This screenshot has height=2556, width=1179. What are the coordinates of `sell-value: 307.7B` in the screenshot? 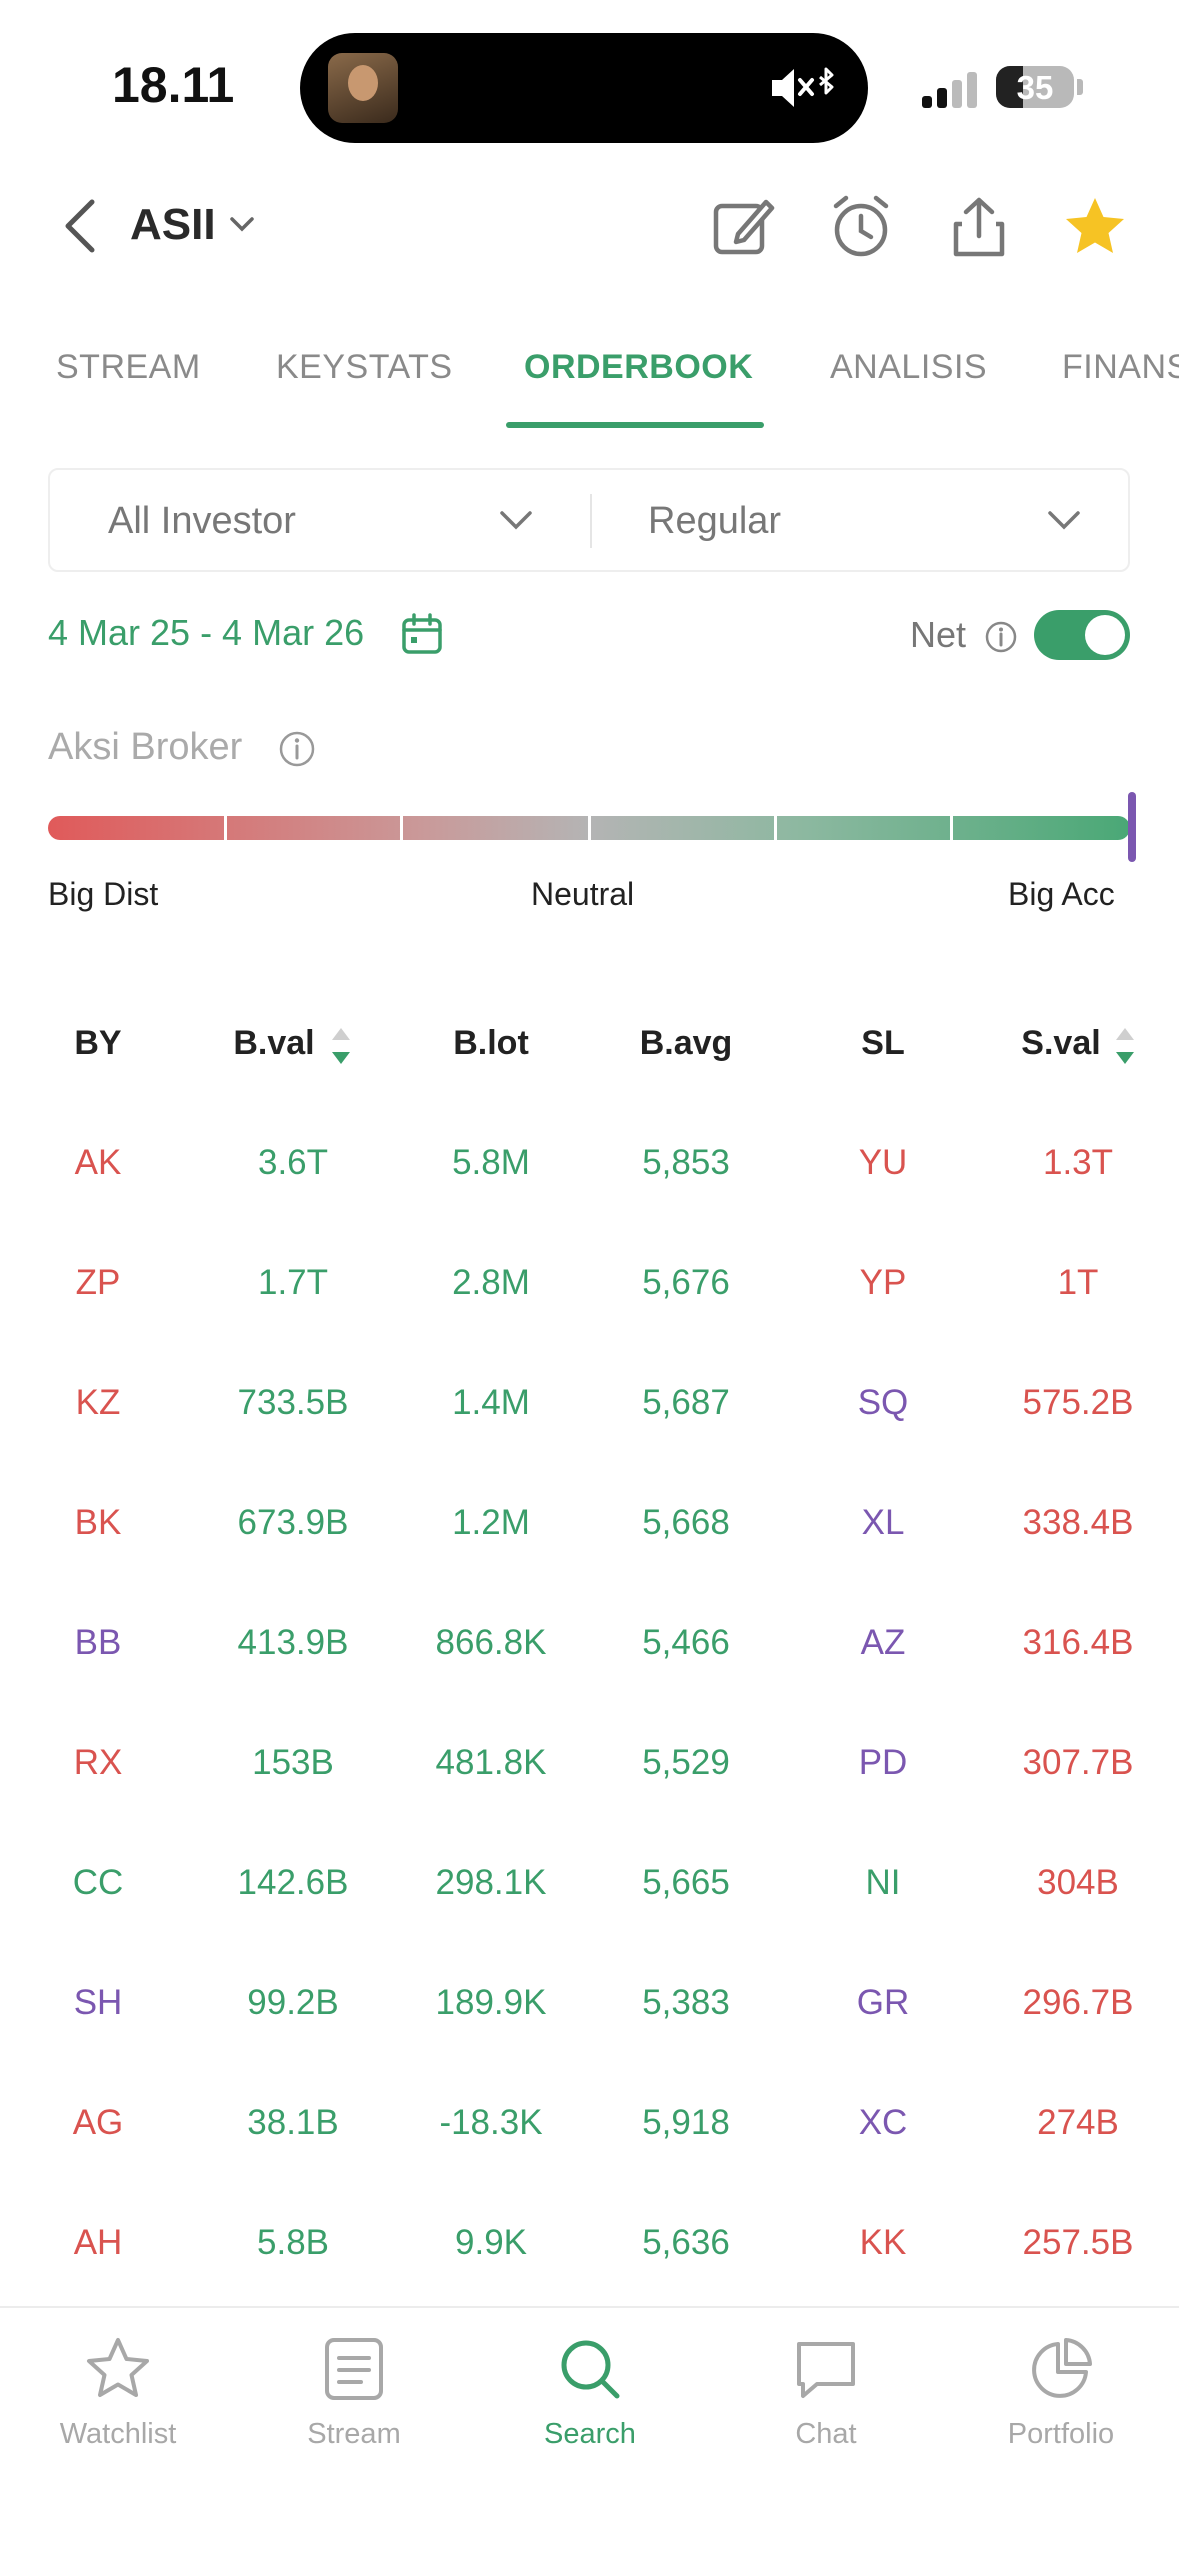 It's located at (1078, 1762).